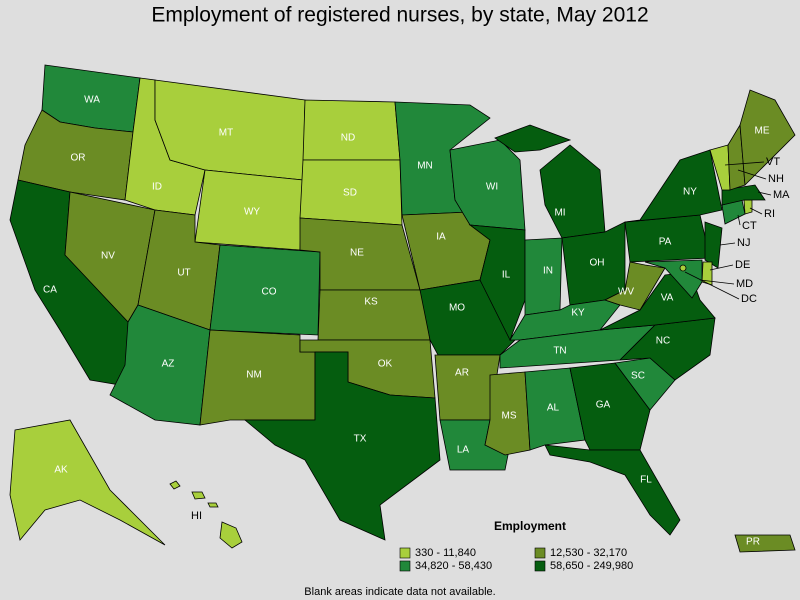 Image resolution: width=800 pixels, height=600 pixels. I want to click on state-label: GA, so click(603, 405).